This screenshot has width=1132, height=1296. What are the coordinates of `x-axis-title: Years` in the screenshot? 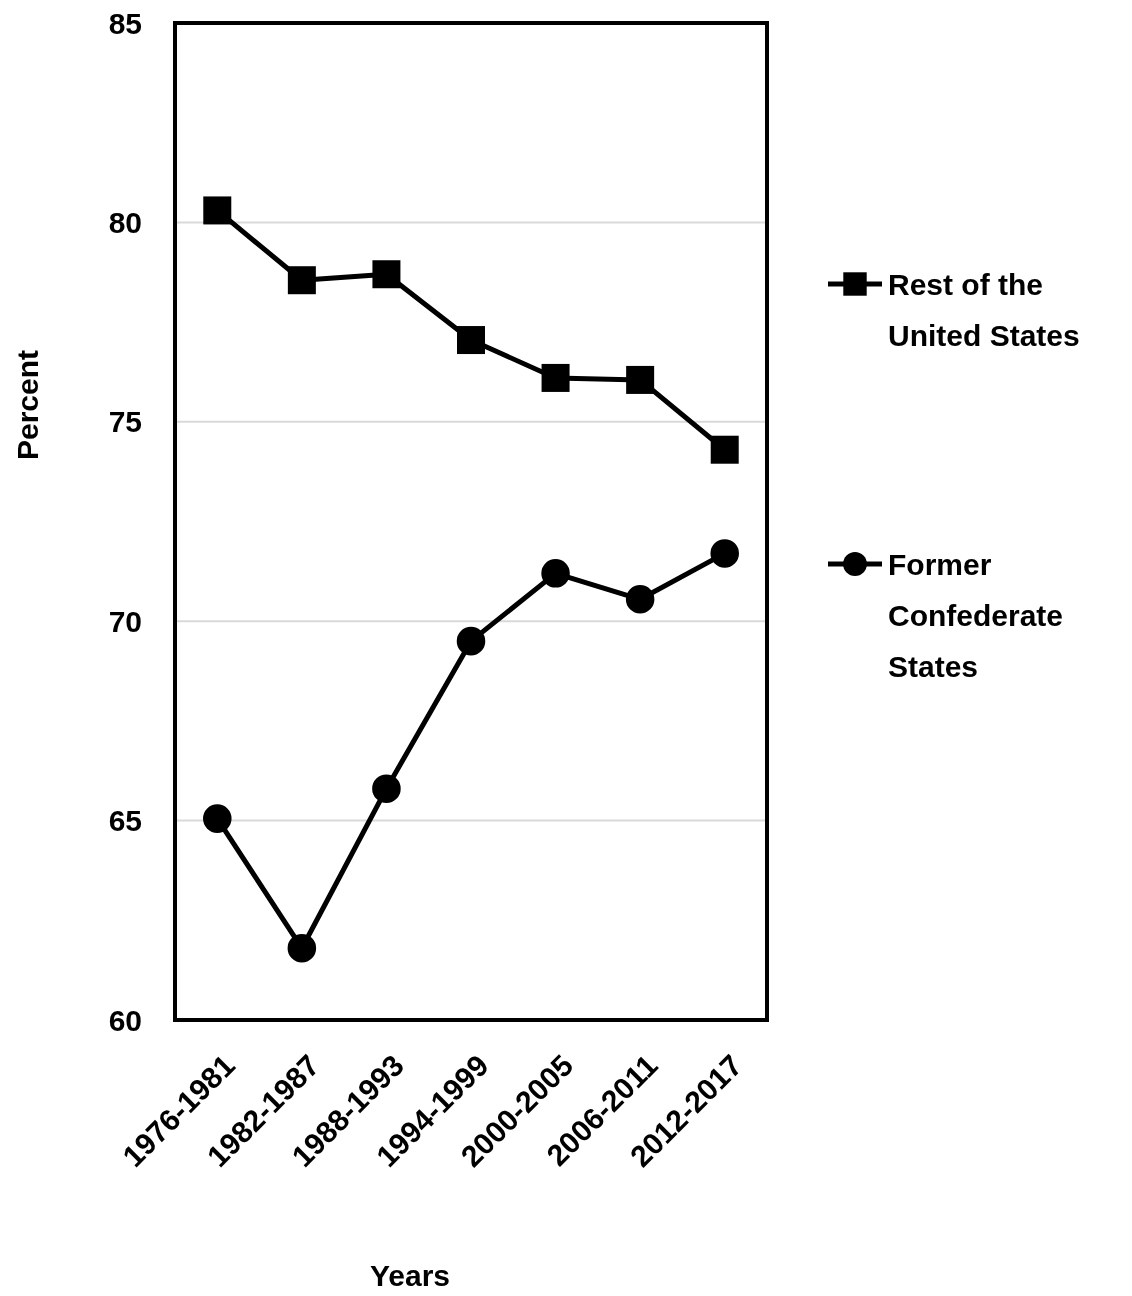 It's located at (410, 1275).